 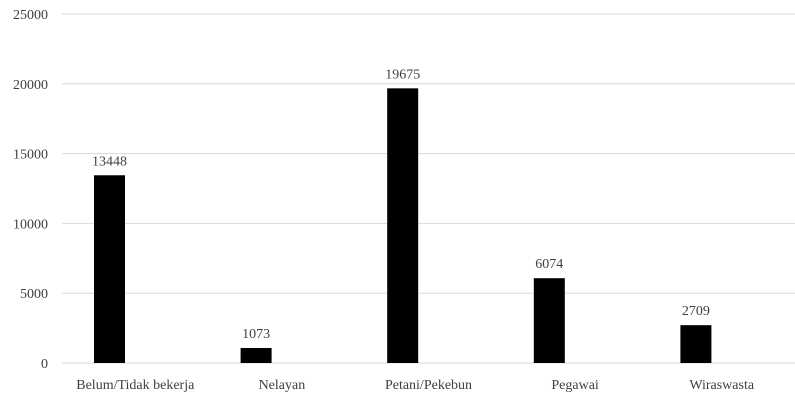 I want to click on y-axis-ticks: 0 5000 10000 15000 20000 25000, so click(x=30, y=190).